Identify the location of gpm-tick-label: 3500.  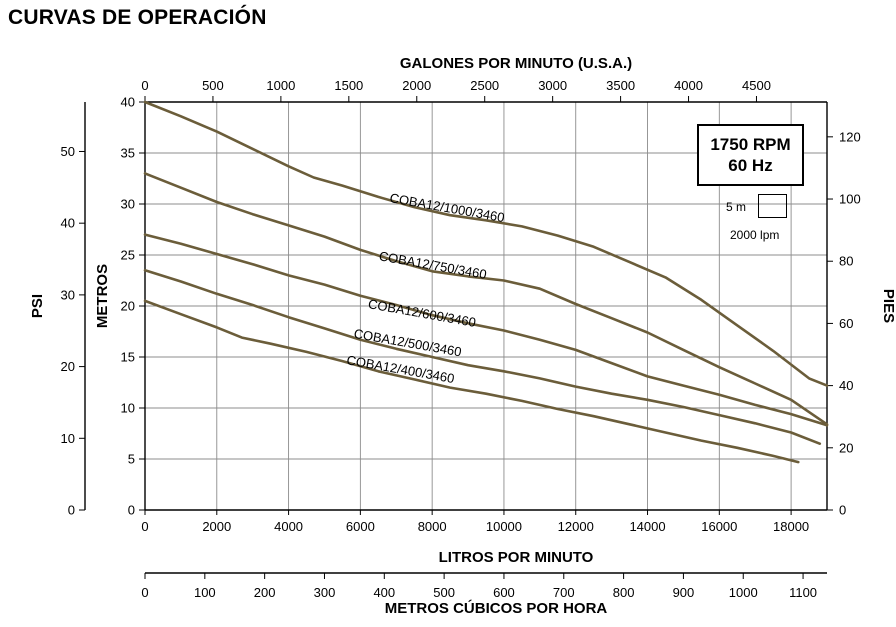
(620, 85).